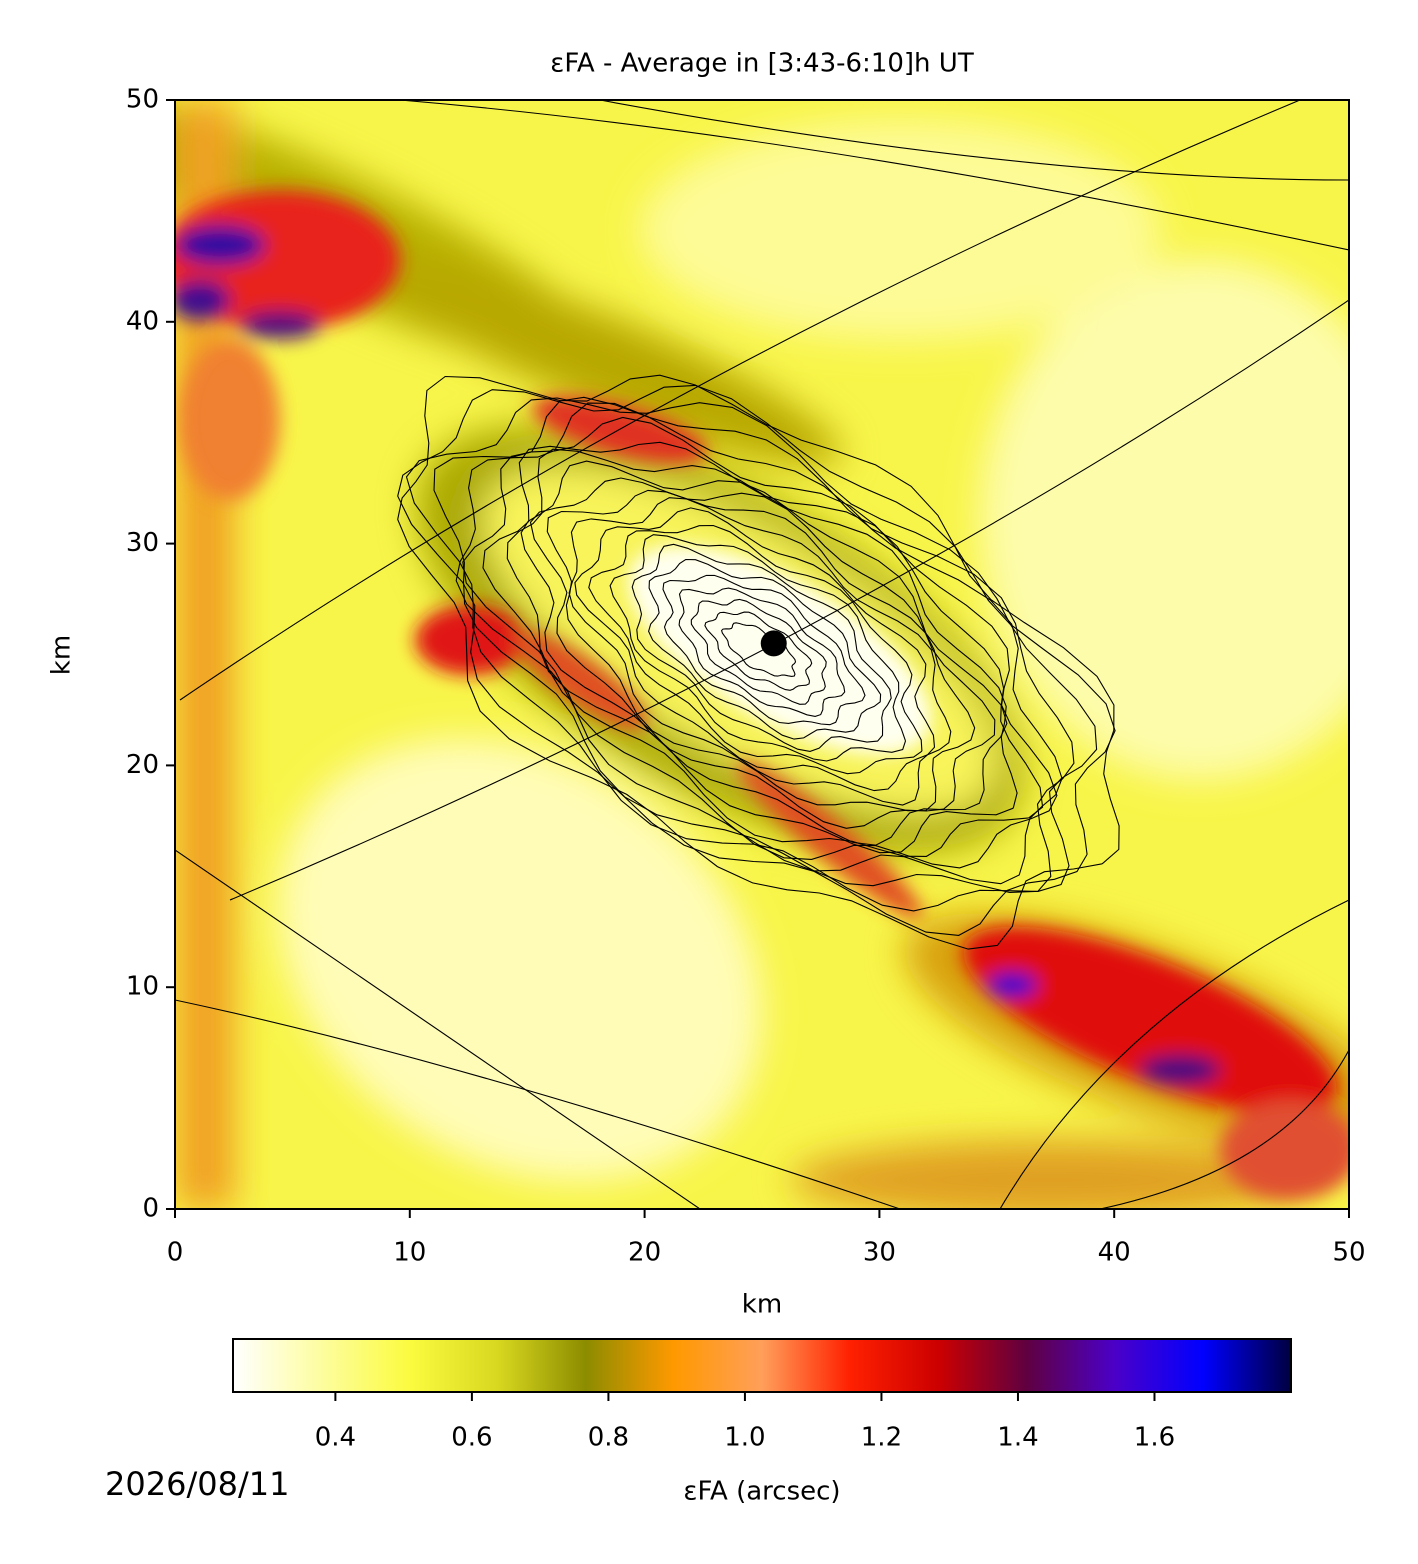 Image resolution: width=1418 pixels, height=1564 pixels. What do you see at coordinates (762, 64) in the screenshot?
I see `chart-title: εFA - Average in [3:43-6:10]h UT` at bounding box center [762, 64].